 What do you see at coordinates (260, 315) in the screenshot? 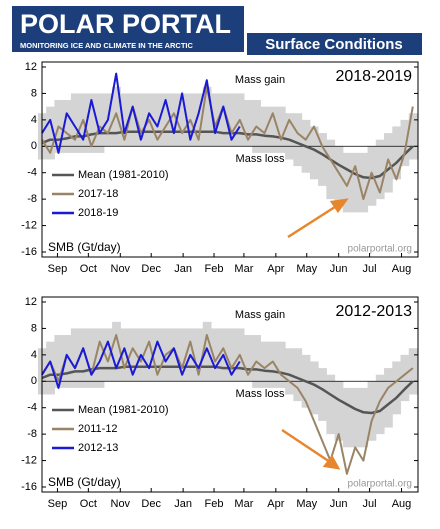
I see `annotation: Mass gain` at bounding box center [260, 315].